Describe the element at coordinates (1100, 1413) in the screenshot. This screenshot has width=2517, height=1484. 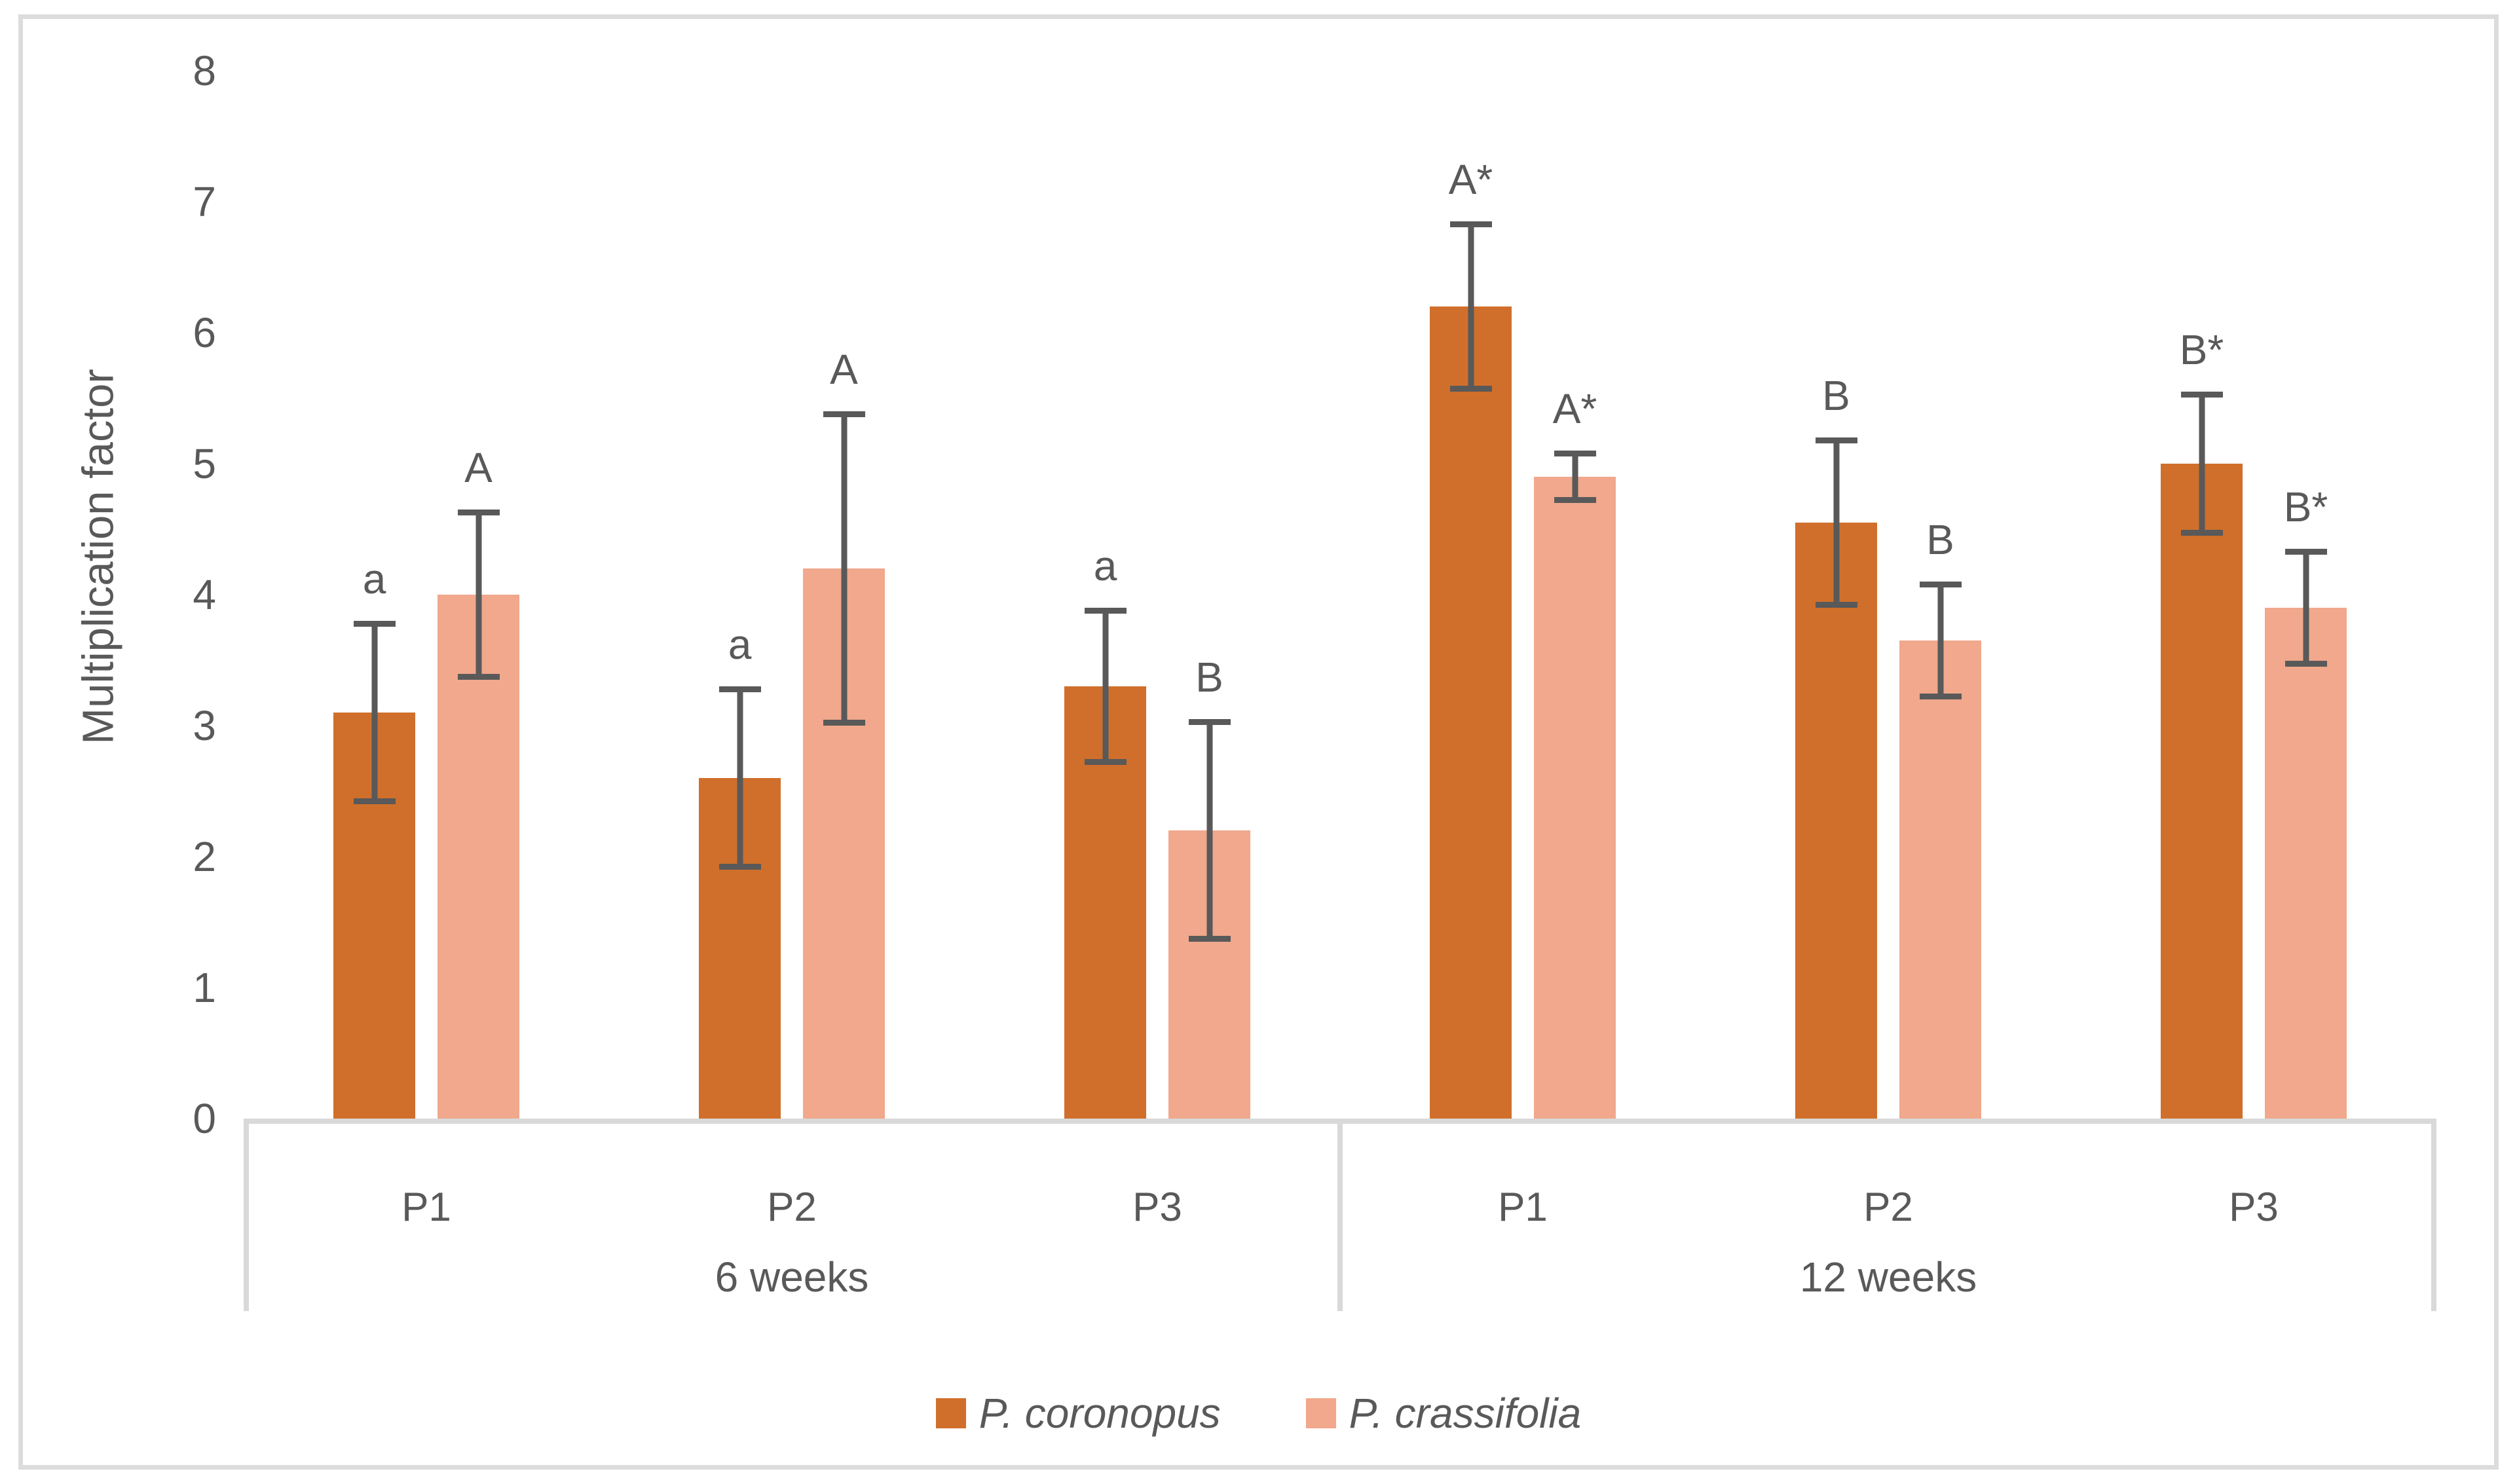
I see `legend-label-coronopus: P. coronopus` at that location.